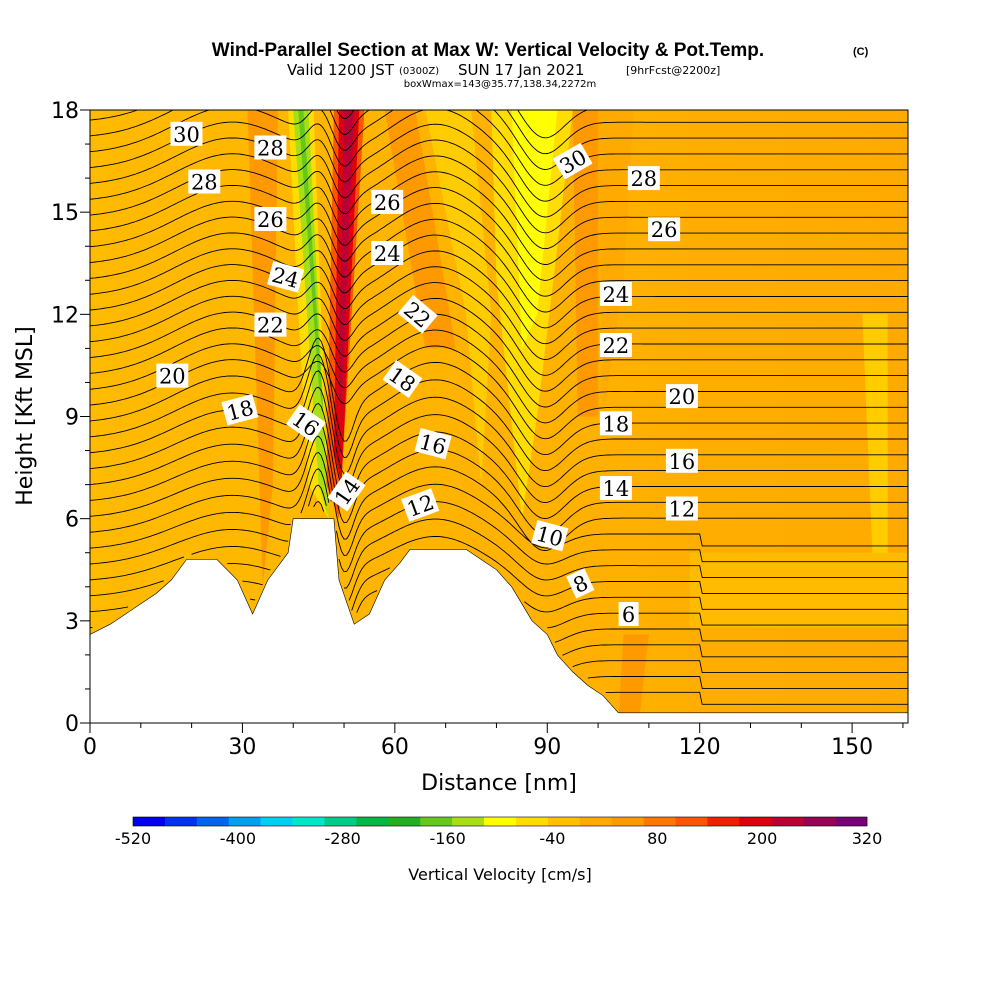 The height and width of the screenshot is (1000, 1000). Describe the element at coordinates (499, 832) in the screenshot. I see `colorbar: -520 -400 -280 -160 -40 80 200 320` at that location.